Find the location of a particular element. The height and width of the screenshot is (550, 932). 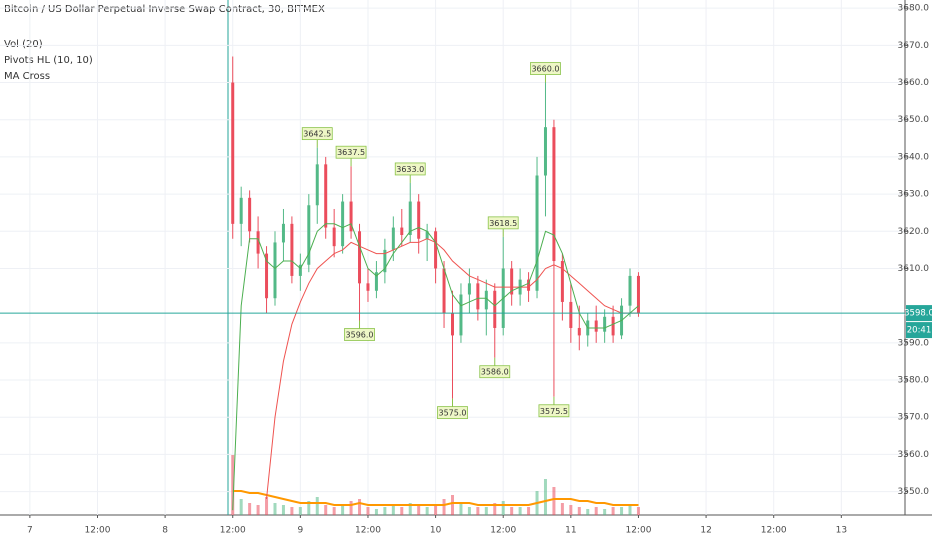

x-tick-label: 10 is located at coordinates (436, 531).